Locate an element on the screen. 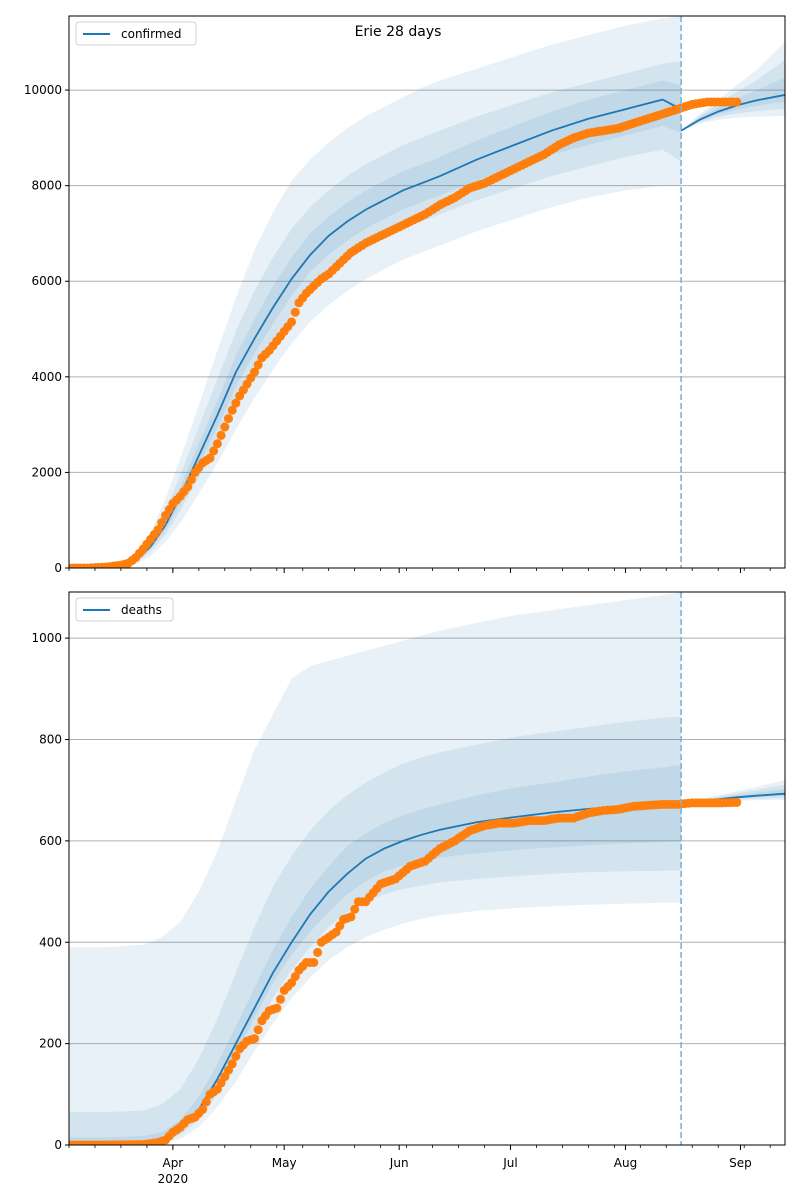 This screenshot has height=1200, width=800. y-tick-label: 6000 is located at coordinates (46, 281).